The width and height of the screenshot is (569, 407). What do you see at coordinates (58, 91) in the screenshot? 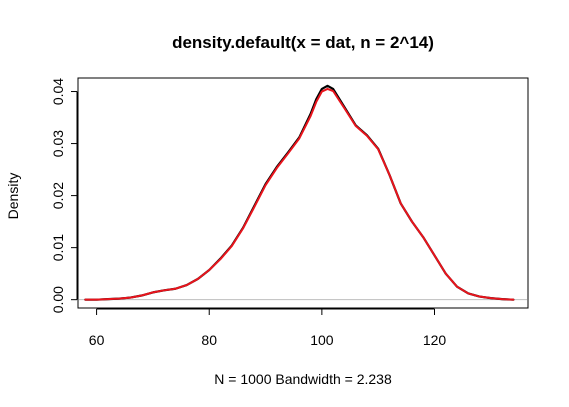
I see `y-tick-label: 0.04` at bounding box center [58, 91].